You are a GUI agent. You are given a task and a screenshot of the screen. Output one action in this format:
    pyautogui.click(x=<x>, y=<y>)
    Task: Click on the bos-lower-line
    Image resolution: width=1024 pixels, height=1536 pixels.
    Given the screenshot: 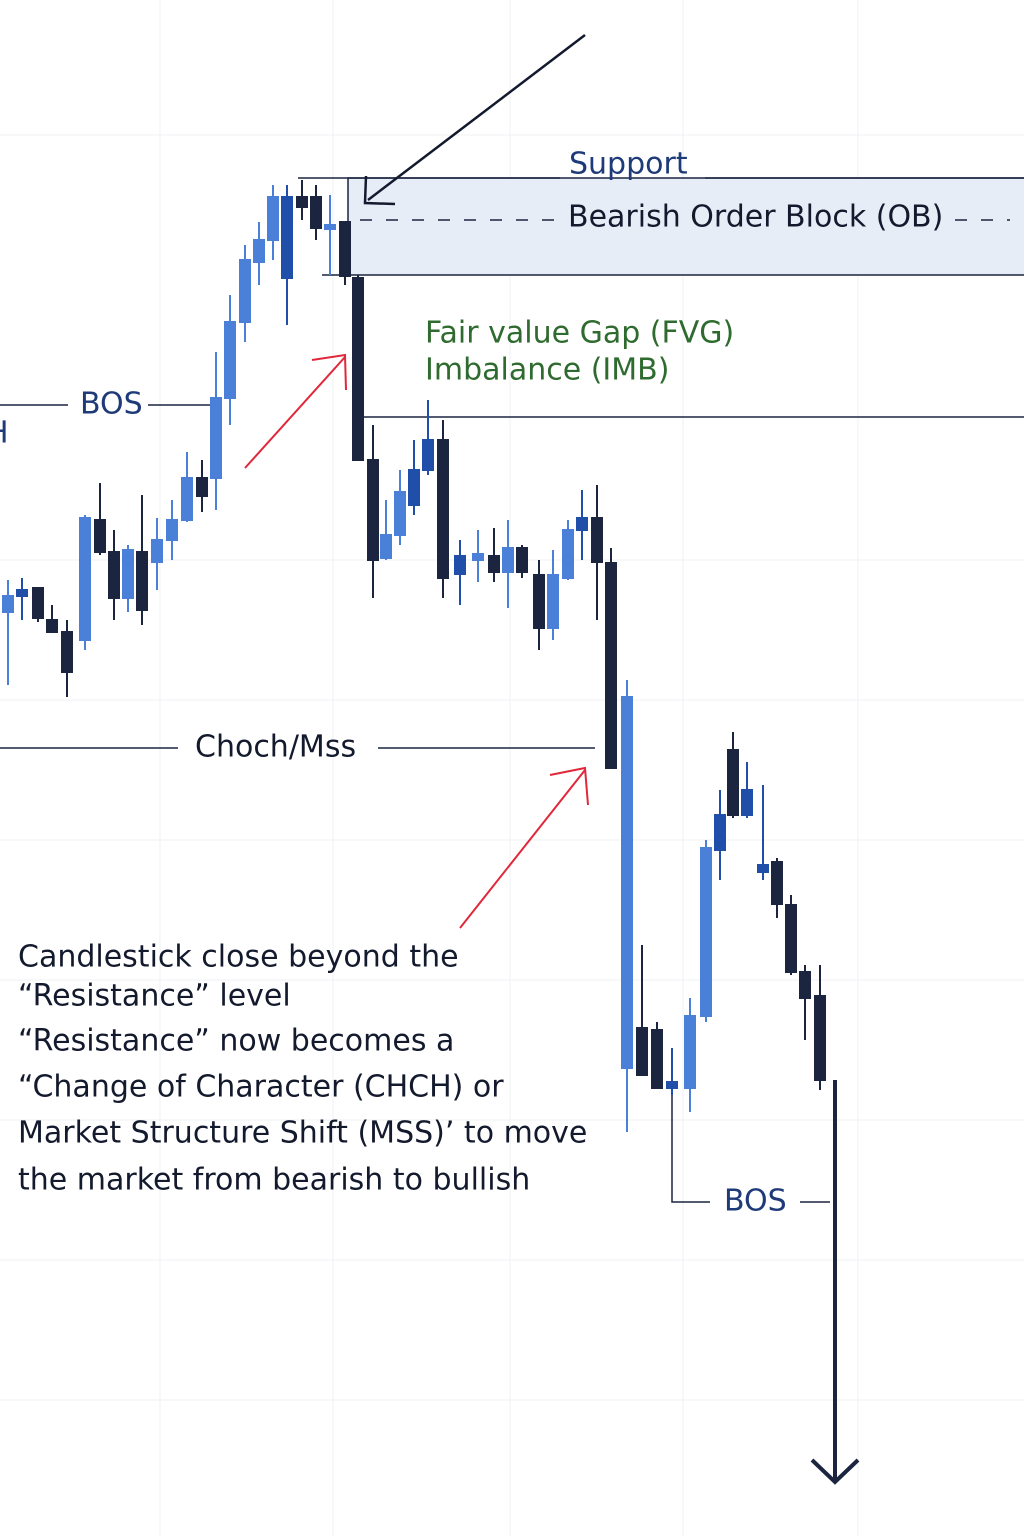 What is the action you would take?
    pyautogui.click(x=750, y=1144)
    